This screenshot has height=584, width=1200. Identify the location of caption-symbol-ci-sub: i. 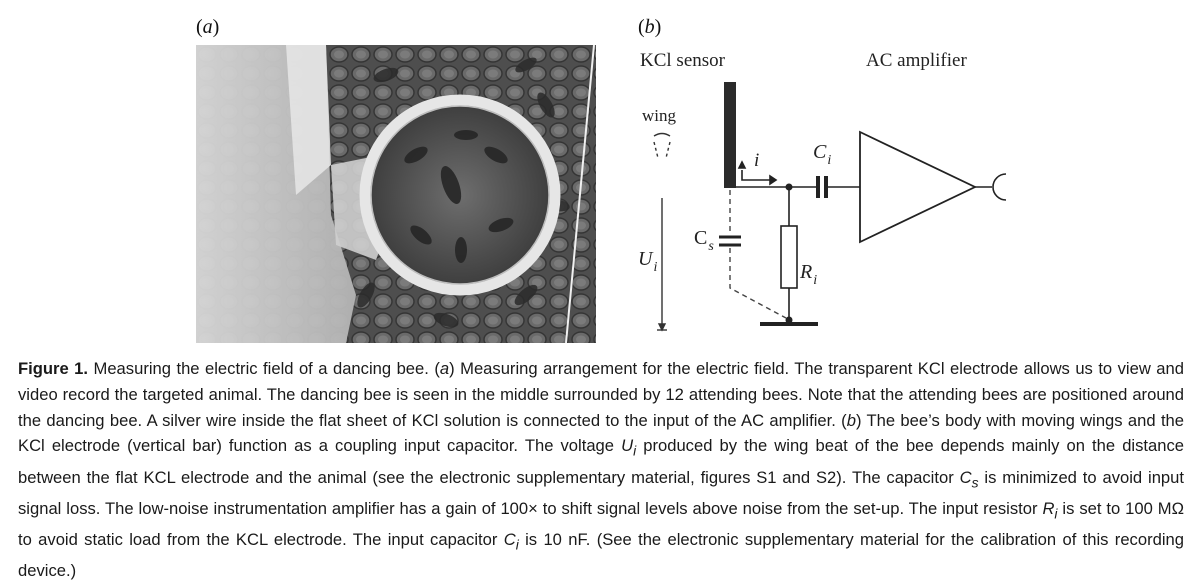
(517, 544).